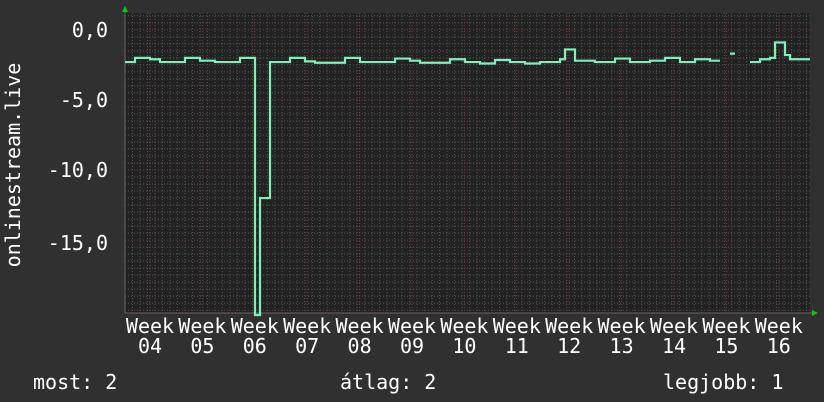 The image size is (824, 402). I want to click on y-tick-label: -5,0, so click(83, 100).